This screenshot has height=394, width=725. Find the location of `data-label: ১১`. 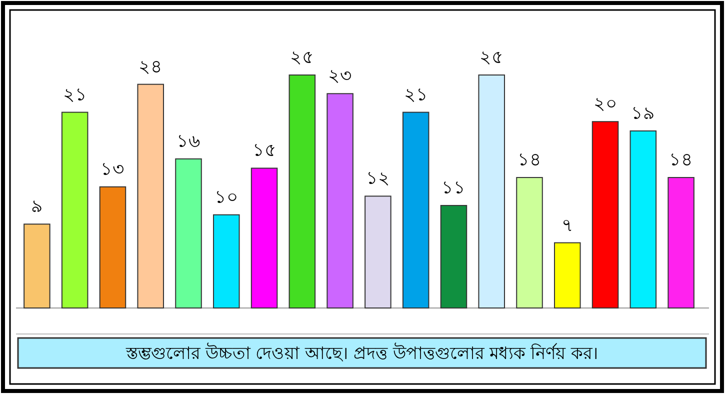

data-label: ১১ is located at coordinates (454, 187).